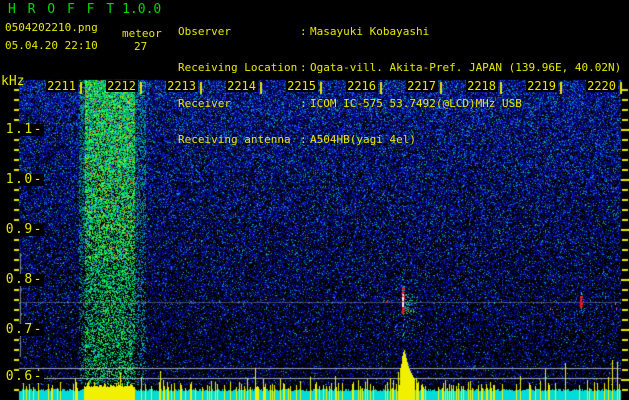  What do you see at coordinates (602, 86) in the screenshot?
I see `time-tick-label: 2220` at bounding box center [602, 86].